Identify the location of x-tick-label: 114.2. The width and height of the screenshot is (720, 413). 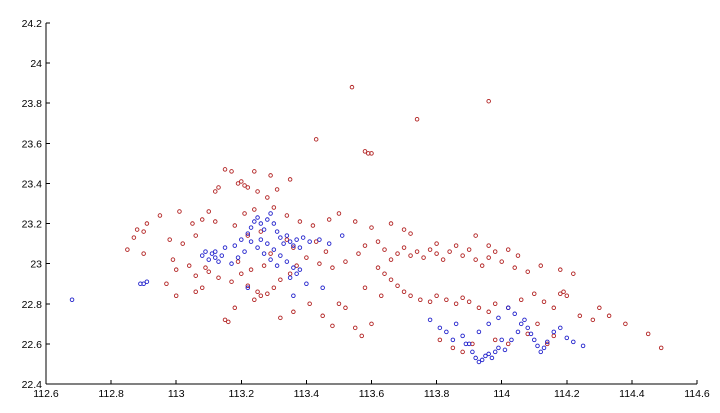
(567, 394).